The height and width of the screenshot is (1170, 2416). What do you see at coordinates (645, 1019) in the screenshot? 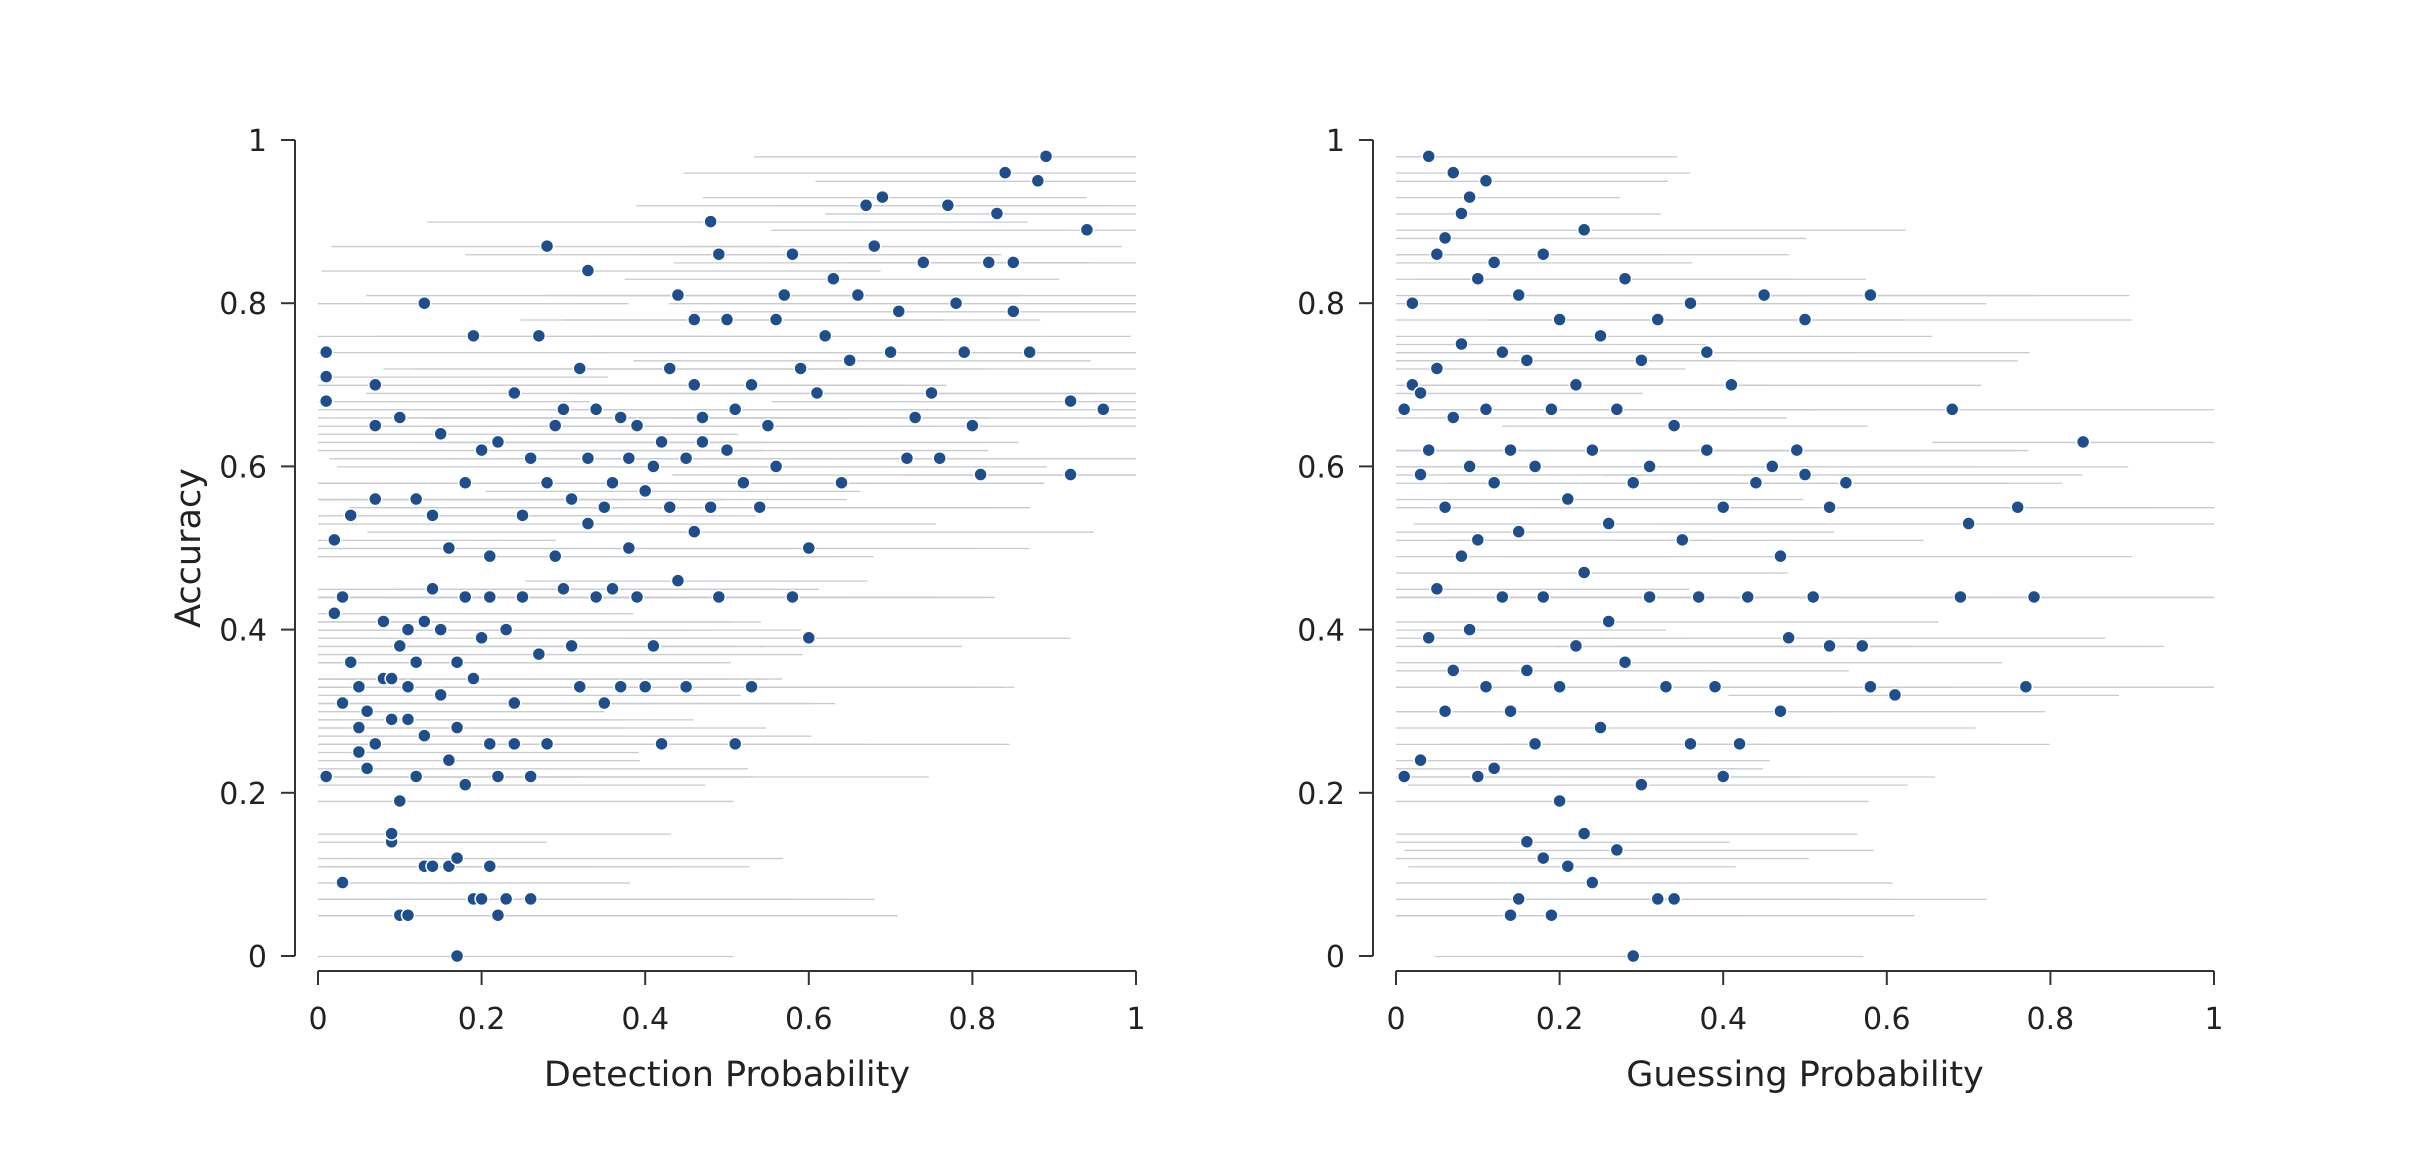
I see `x-tick-label: 0.4` at bounding box center [645, 1019].